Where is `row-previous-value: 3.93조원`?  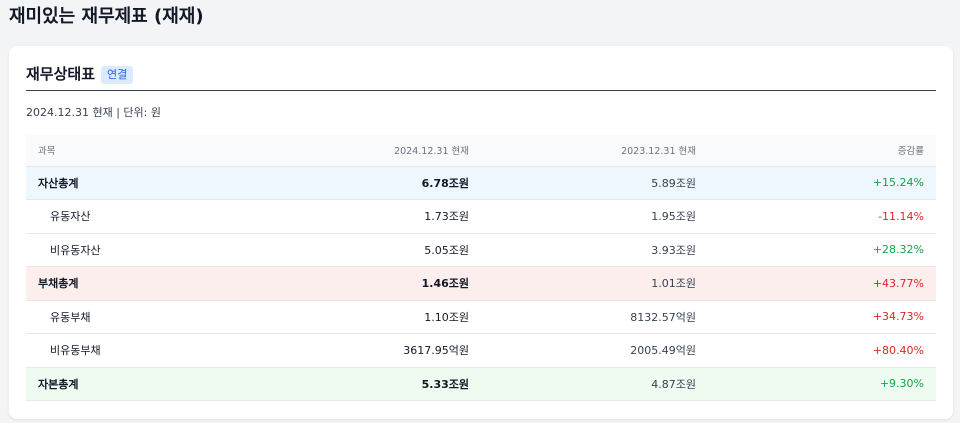 row-previous-value: 3.93조원 is located at coordinates (673, 250).